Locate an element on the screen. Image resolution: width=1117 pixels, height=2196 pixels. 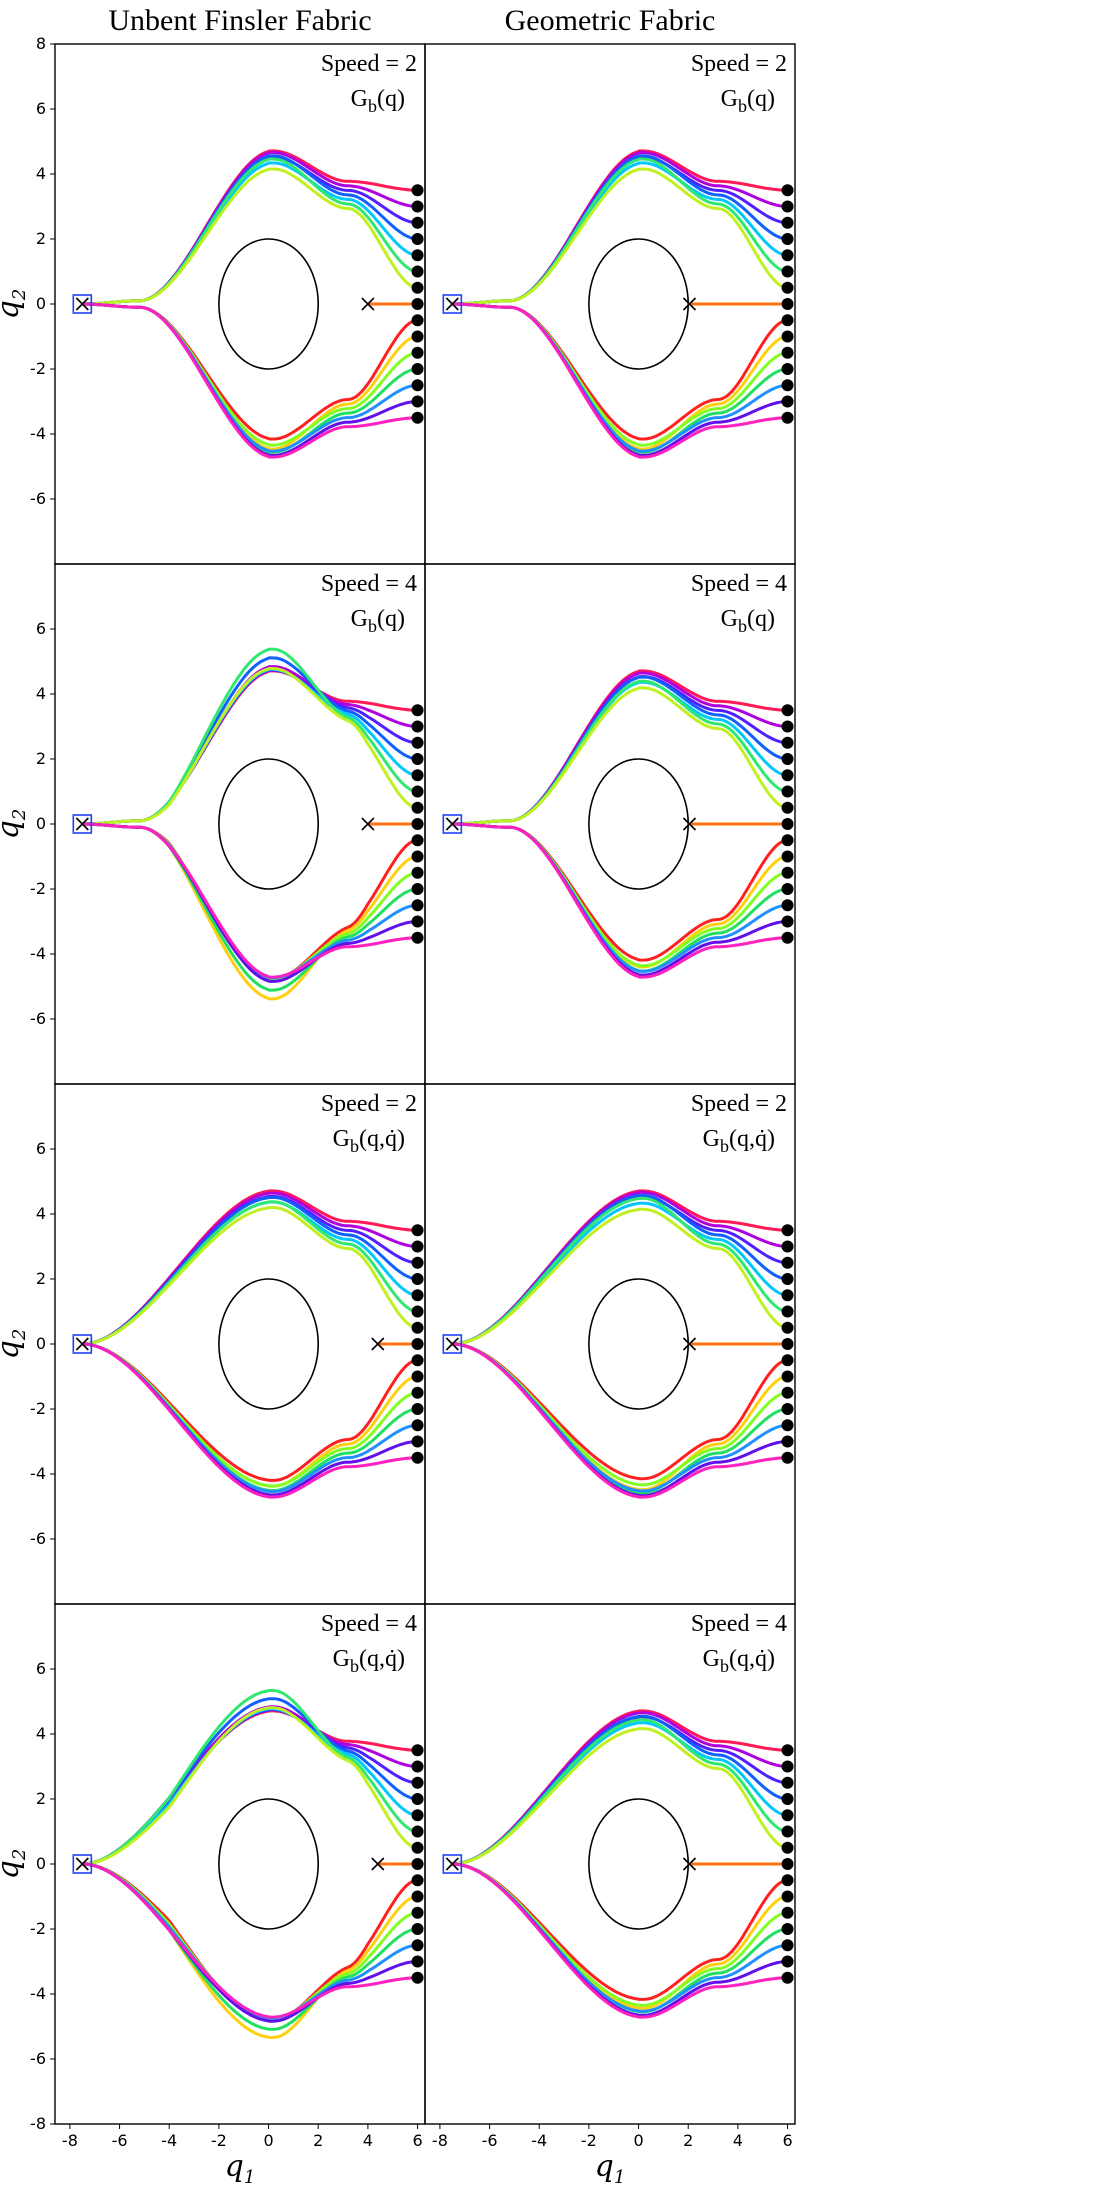
panel-5: Speed = 2 Gb(q,q̇) -6 -4 -2 0 2 4 6 q2 is located at coordinates (213, 1344).